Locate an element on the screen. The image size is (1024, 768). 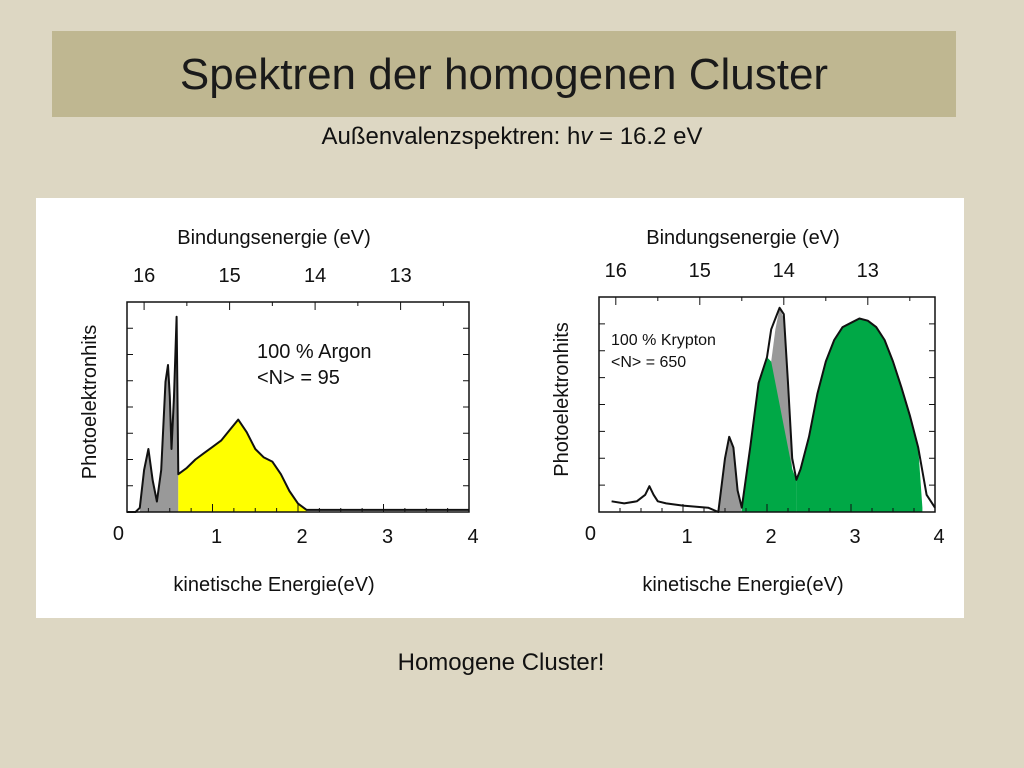
annotation-line: <N> = 95 is located at coordinates (298, 378).